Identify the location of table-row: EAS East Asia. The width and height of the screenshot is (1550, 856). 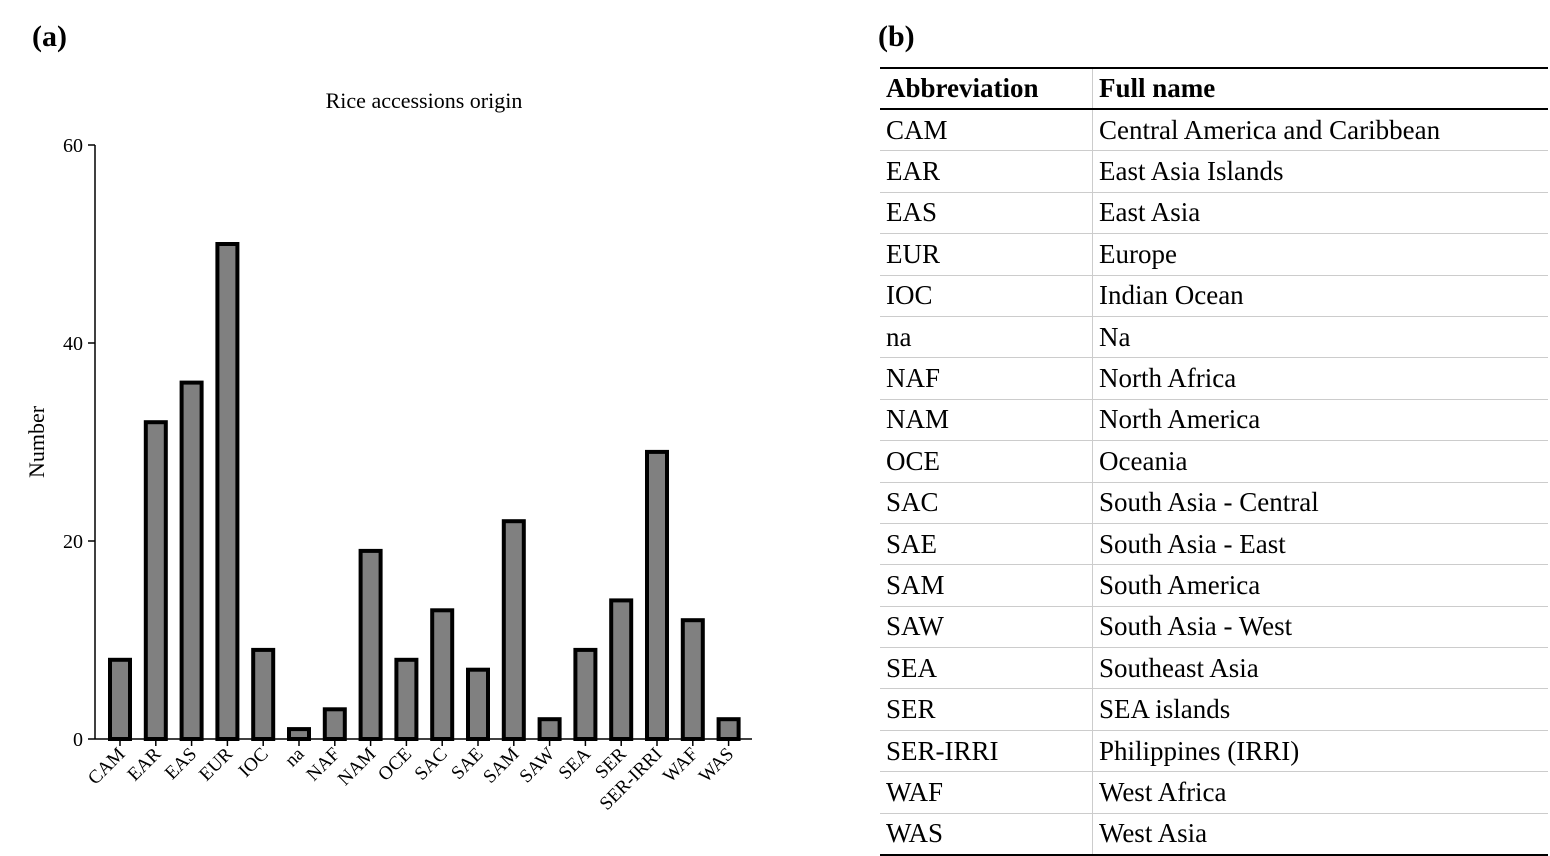
(1214, 212).